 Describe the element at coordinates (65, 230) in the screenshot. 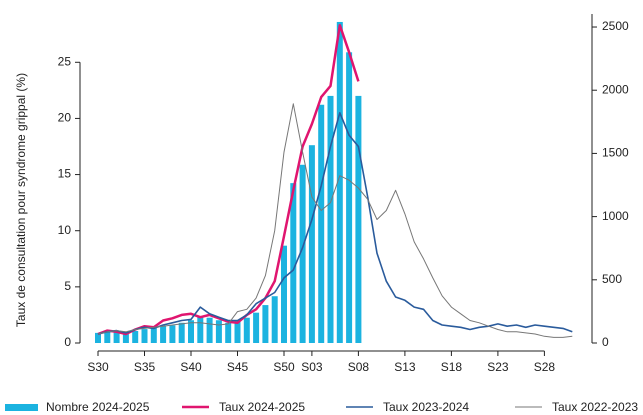

I see `y-tick-label: 10` at that location.